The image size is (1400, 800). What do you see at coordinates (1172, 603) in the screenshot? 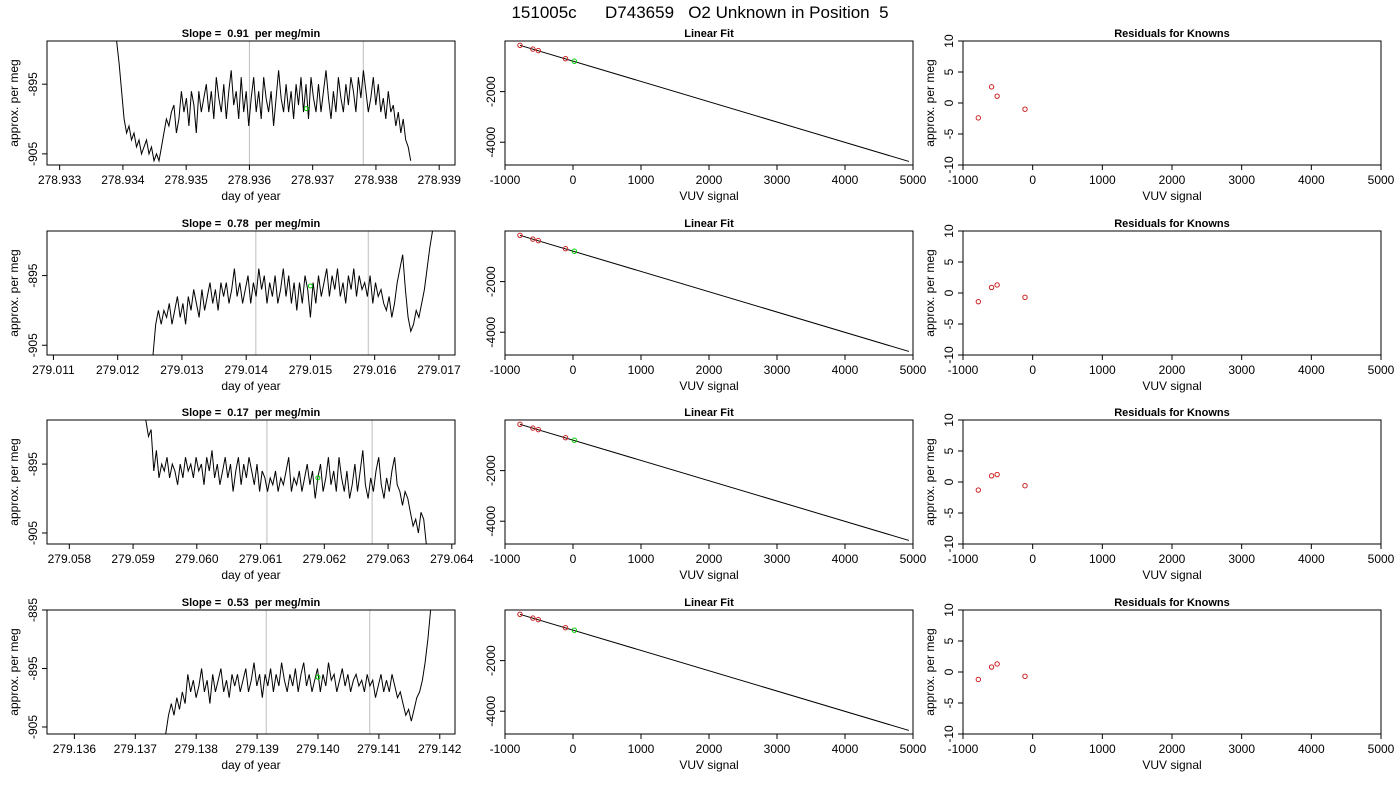
I see `panel-title: Residuals for Knowns` at bounding box center [1172, 603].